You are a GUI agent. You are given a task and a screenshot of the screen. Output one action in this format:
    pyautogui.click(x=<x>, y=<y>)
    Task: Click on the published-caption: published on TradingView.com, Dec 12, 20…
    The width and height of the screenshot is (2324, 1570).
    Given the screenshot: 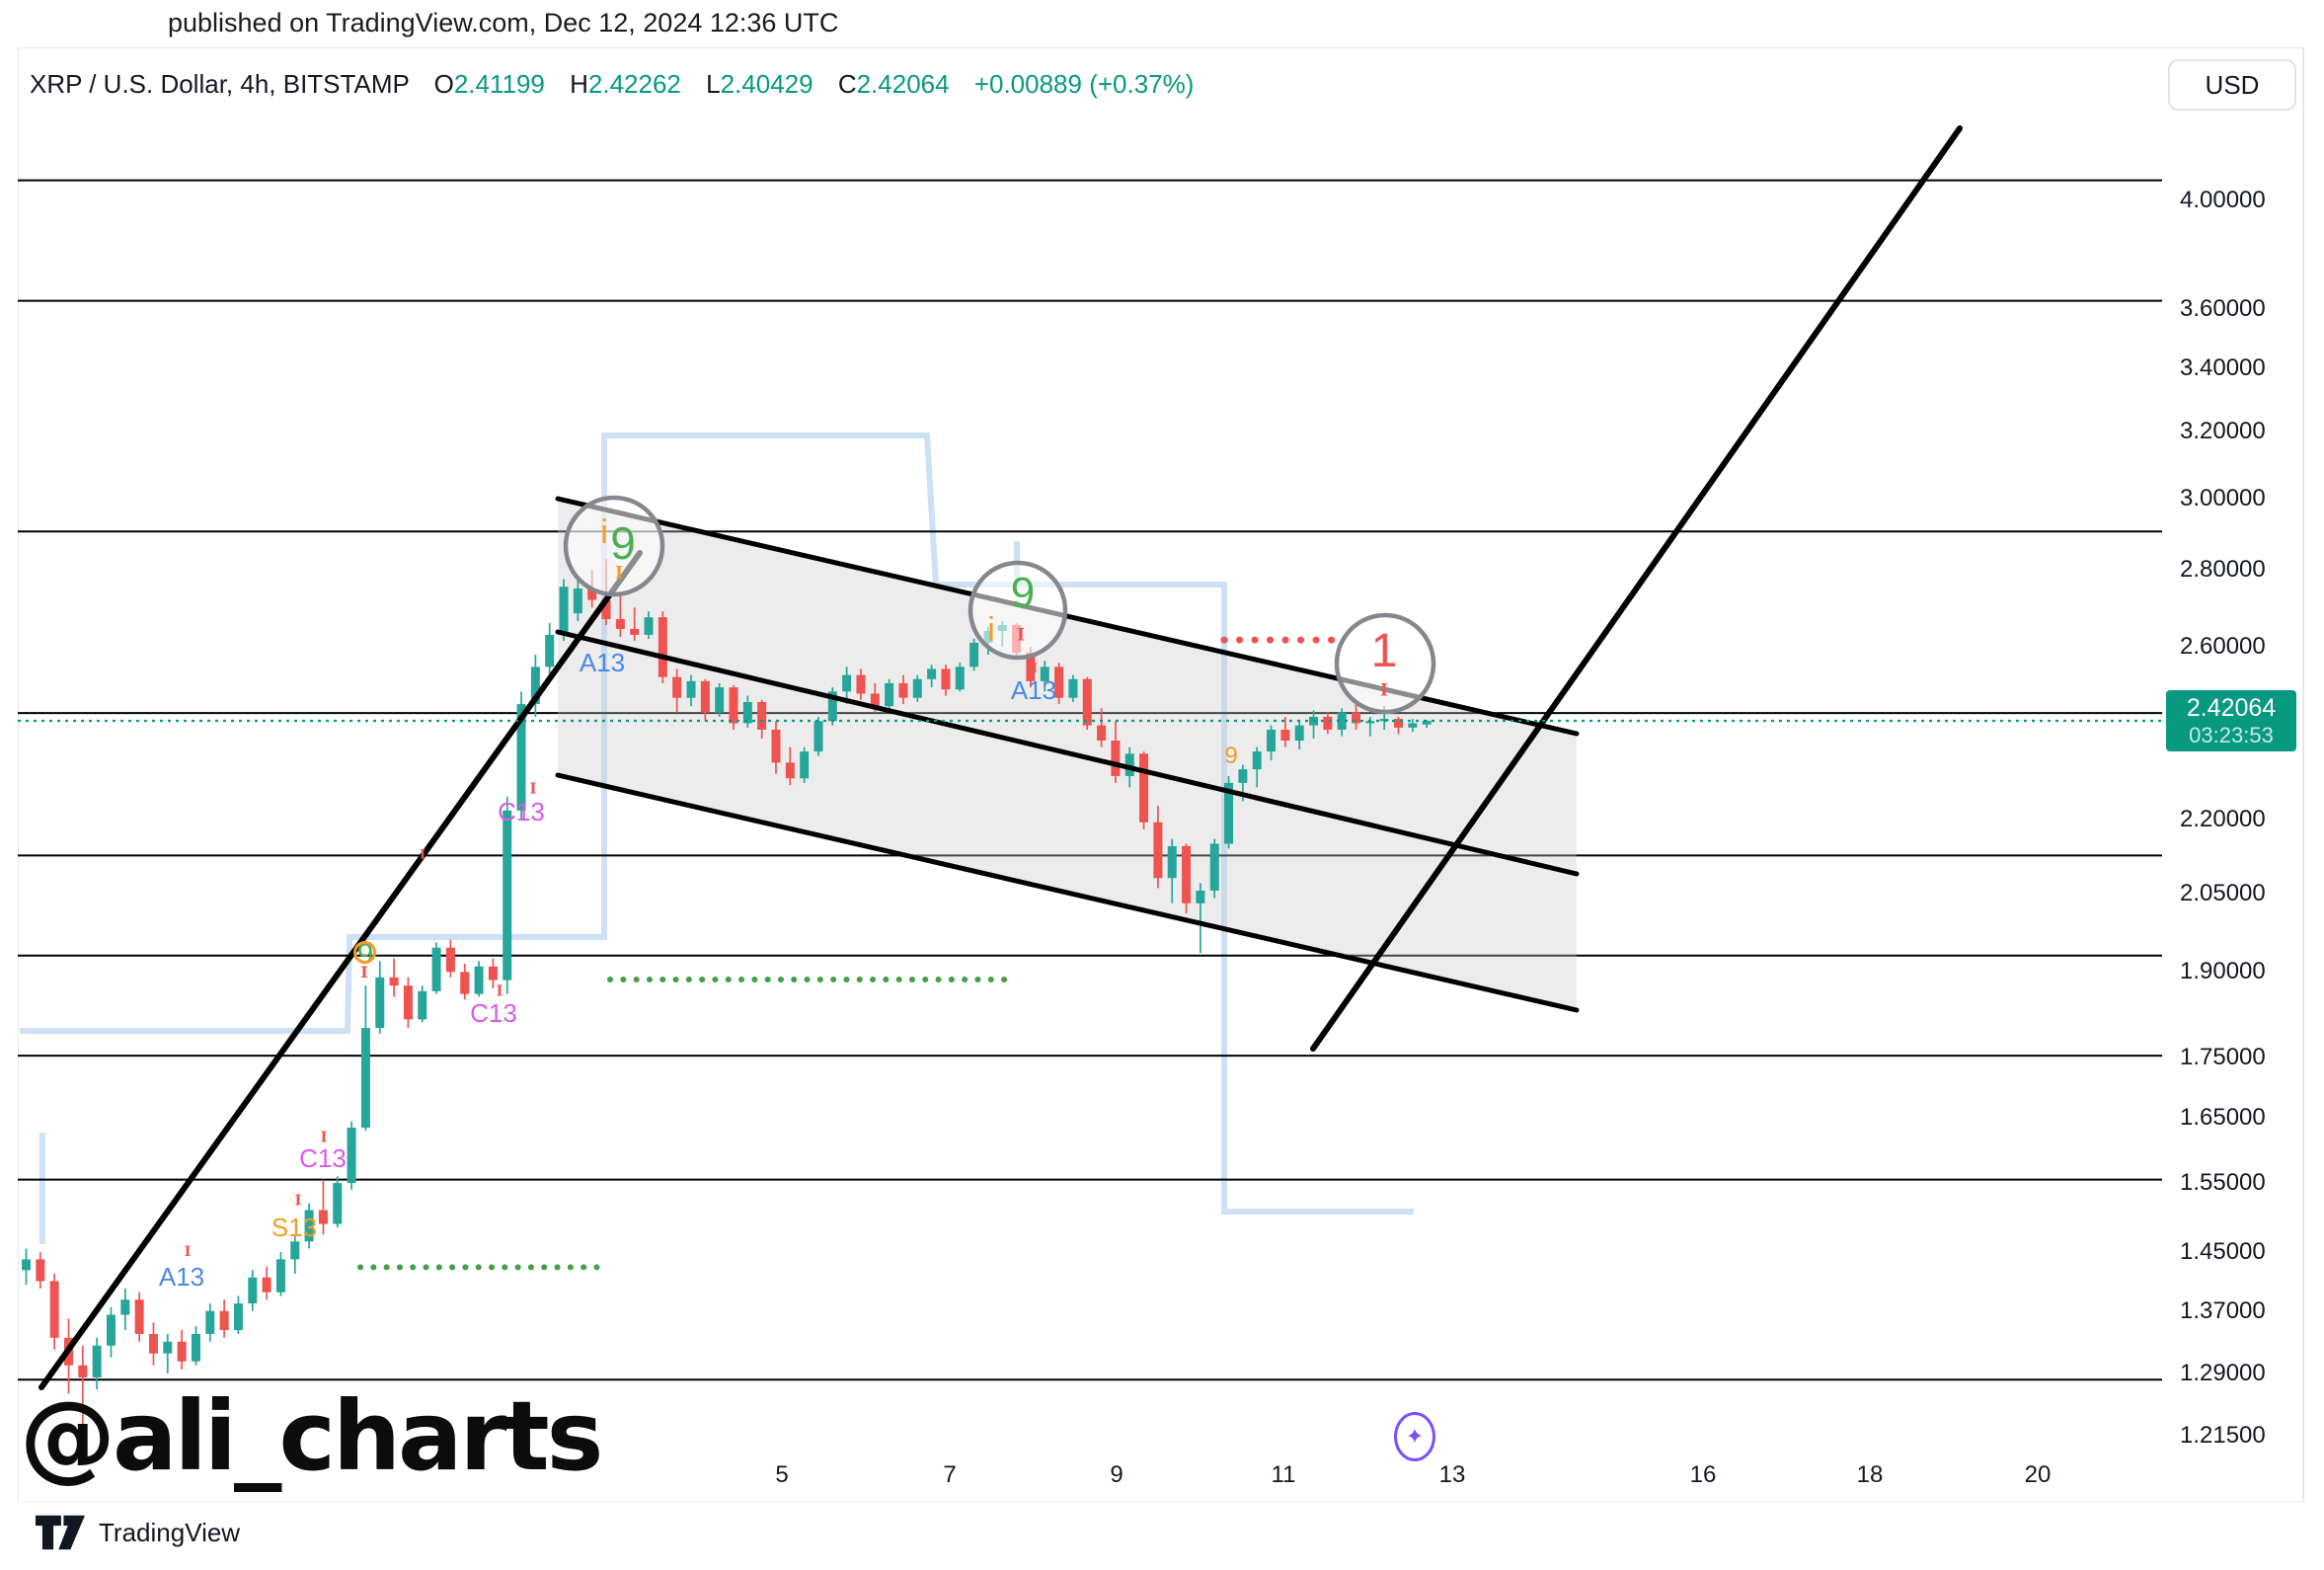 What is the action you would take?
    pyautogui.click(x=503, y=23)
    